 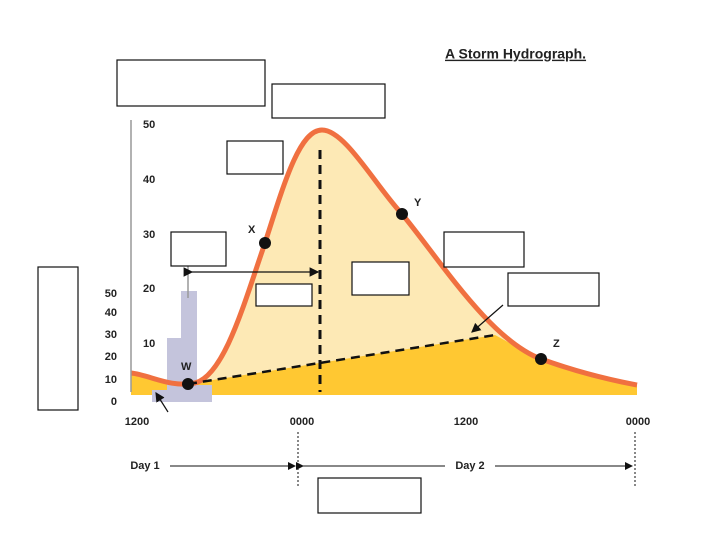 I want to click on rainfall-arrow, so click(x=162, y=402).